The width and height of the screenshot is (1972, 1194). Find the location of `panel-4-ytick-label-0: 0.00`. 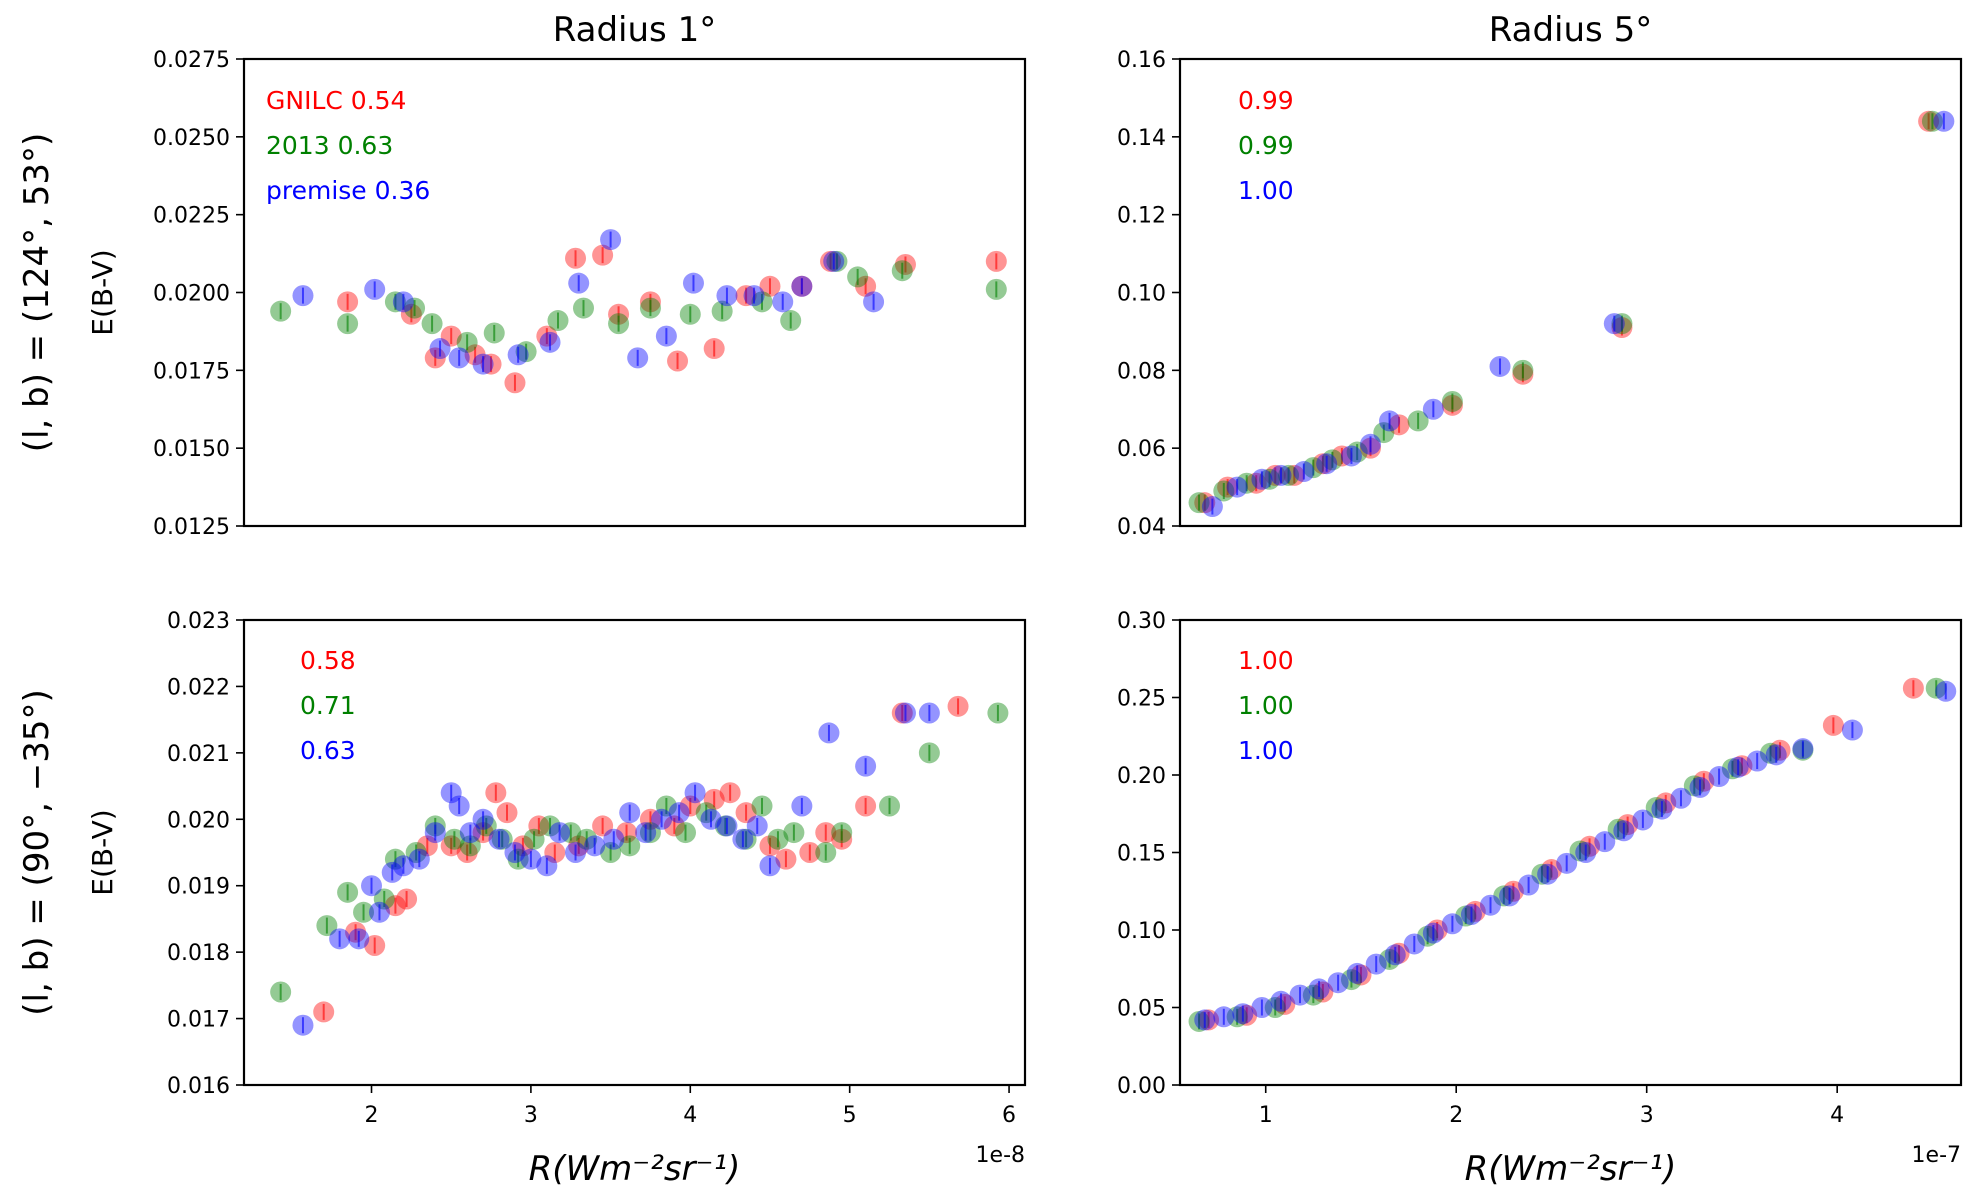

panel-4-ytick-label-0: 0.00 is located at coordinates (1141, 1086).